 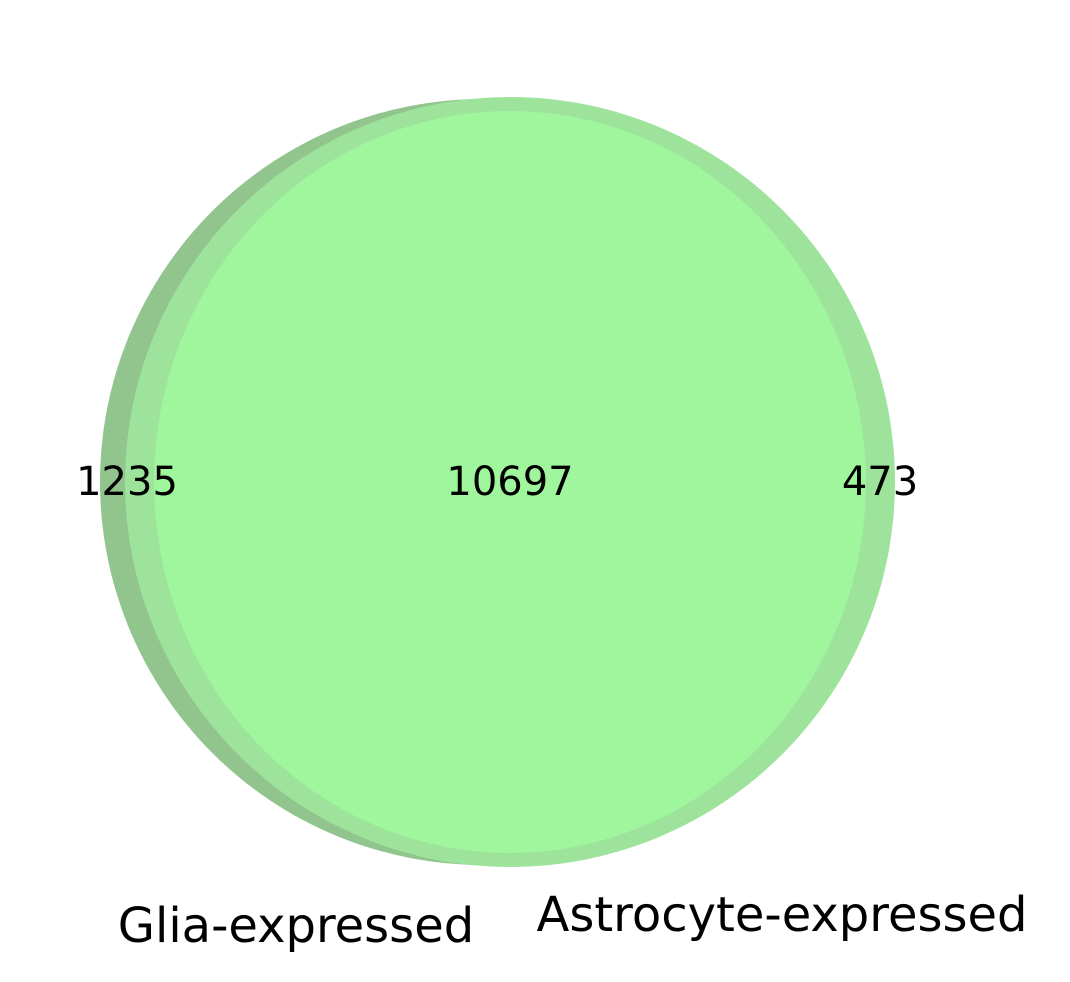 What do you see at coordinates (782, 915) in the screenshot?
I see `astrocyte-expressed-label: Astrocyte-expressed` at bounding box center [782, 915].